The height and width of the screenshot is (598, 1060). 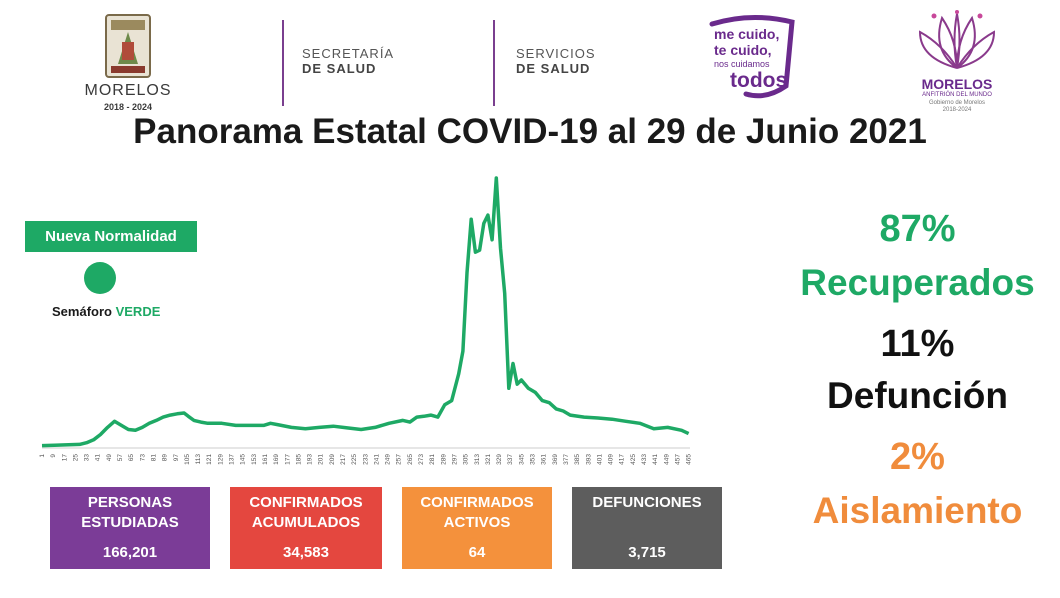 What do you see at coordinates (477, 512) in the screenshot?
I see `card-confirmados-activos-label: CONFIRMADOS ACTIVOS` at bounding box center [477, 512].